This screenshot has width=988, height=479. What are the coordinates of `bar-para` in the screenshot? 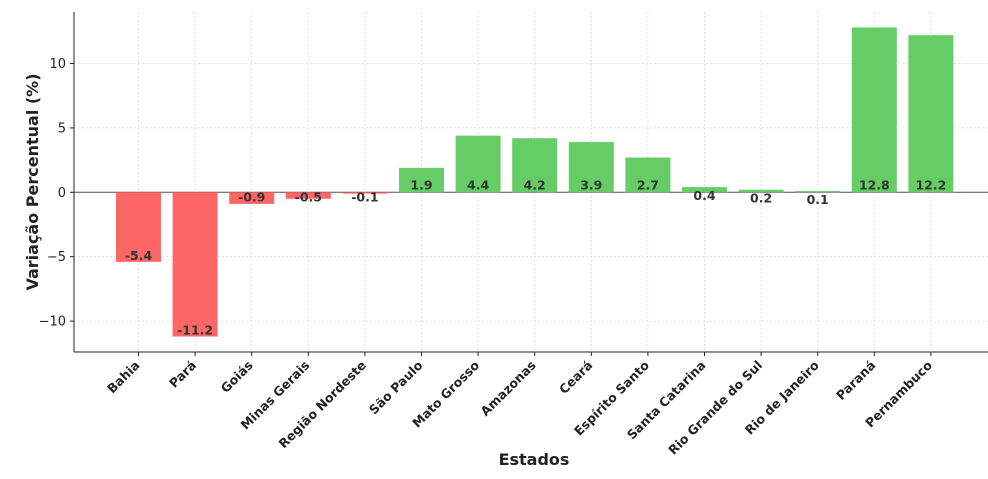 It's located at (195, 264).